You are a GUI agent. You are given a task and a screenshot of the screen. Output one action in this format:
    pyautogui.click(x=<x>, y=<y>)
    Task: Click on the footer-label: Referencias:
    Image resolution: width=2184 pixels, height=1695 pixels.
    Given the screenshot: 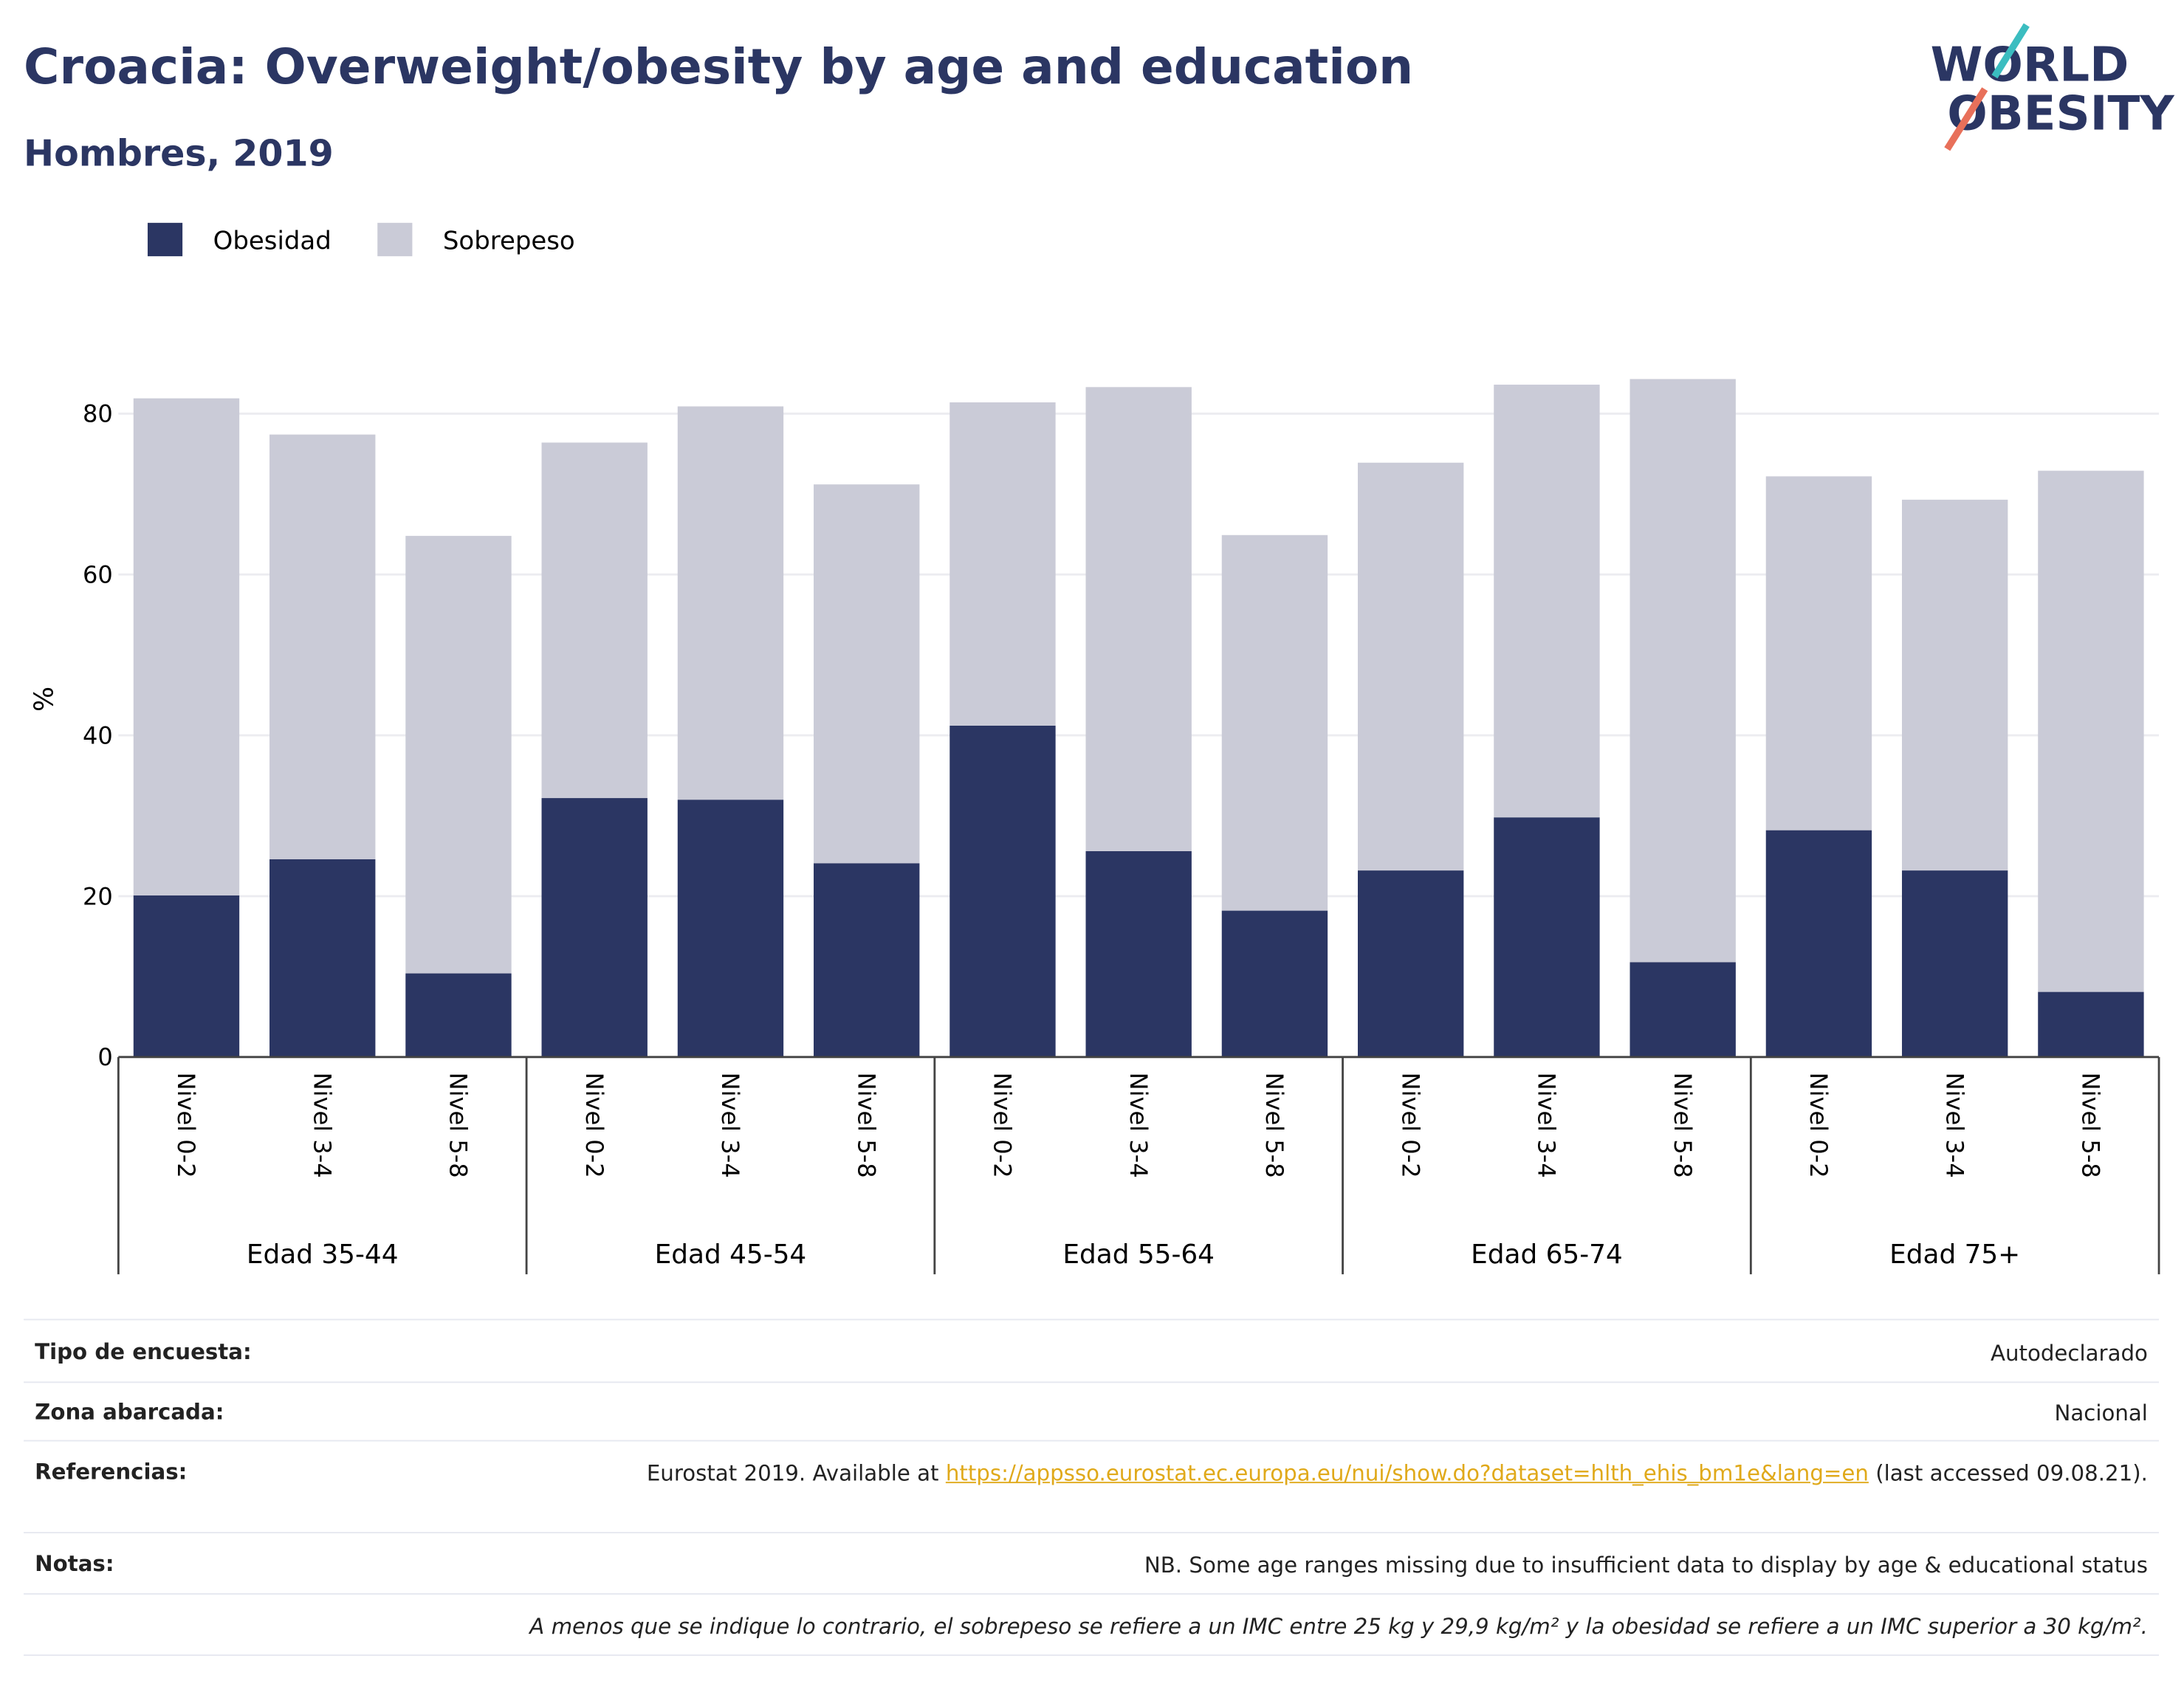 What is the action you would take?
    pyautogui.click(x=112, y=1472)
    